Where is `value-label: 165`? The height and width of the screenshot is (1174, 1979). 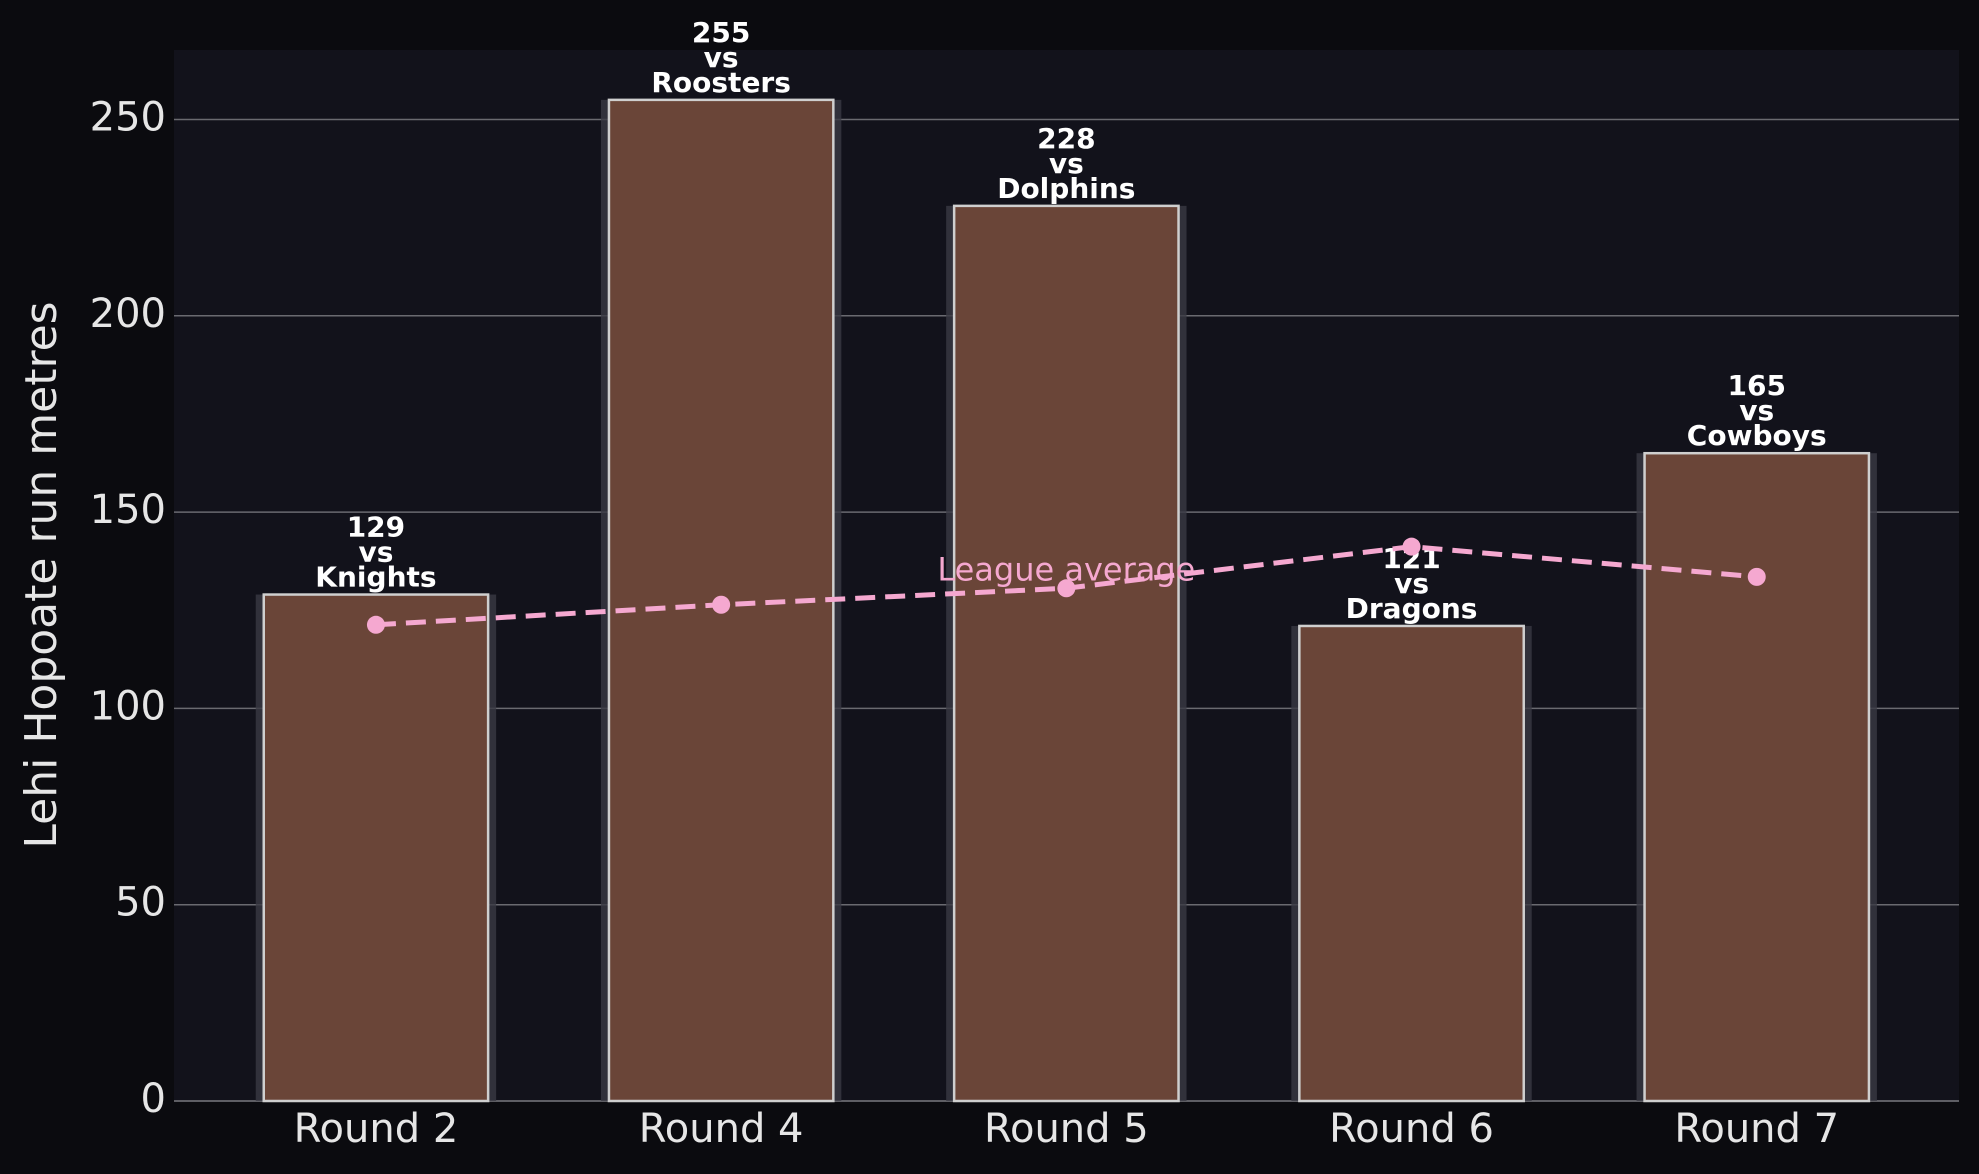 value-label: 165 is located at coordinates (1757, 385).